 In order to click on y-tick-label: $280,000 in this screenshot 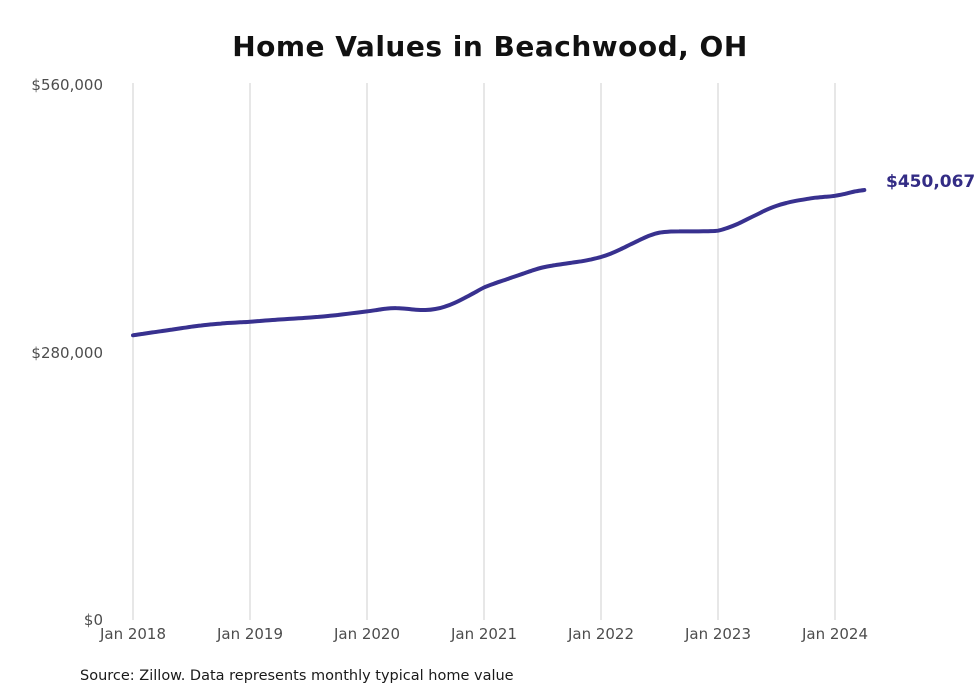, I will do `click(67, 352)`.